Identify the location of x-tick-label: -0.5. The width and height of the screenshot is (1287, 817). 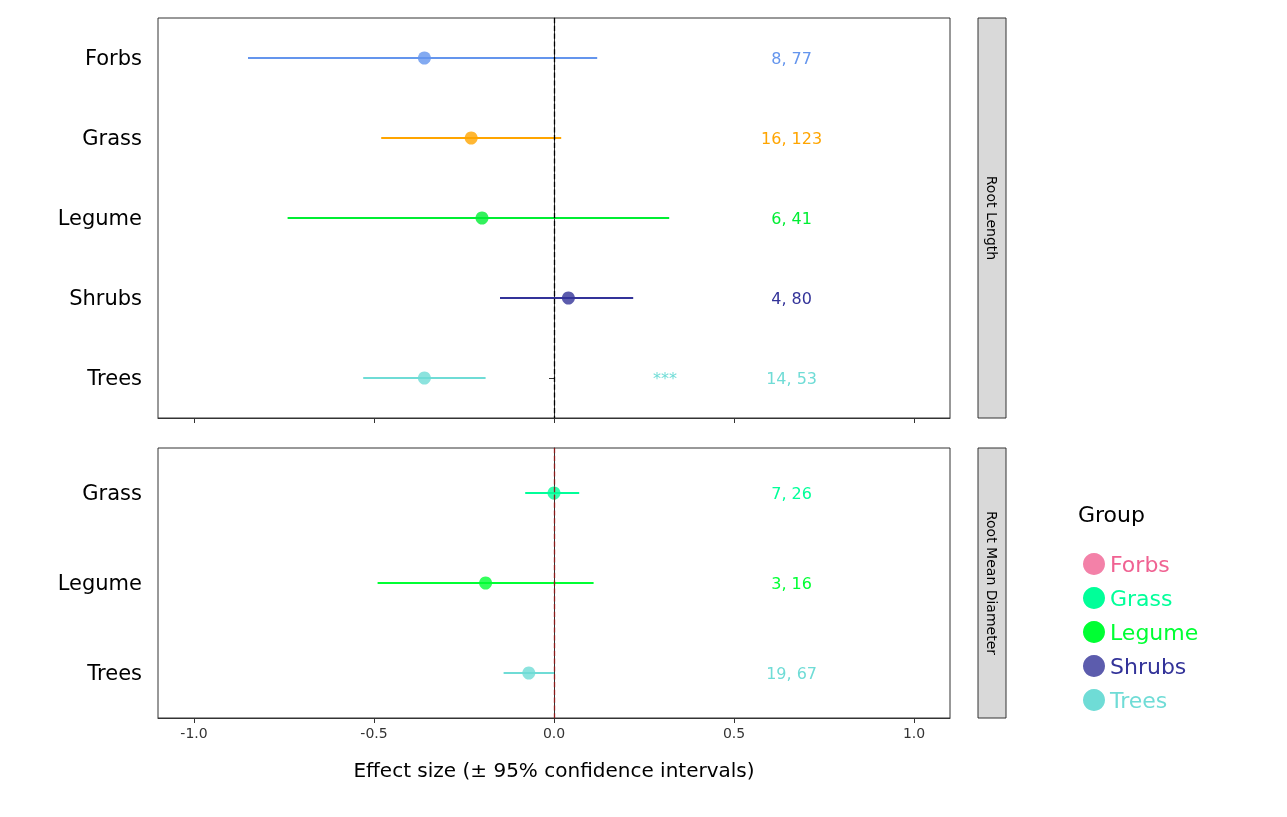
(374, 733).